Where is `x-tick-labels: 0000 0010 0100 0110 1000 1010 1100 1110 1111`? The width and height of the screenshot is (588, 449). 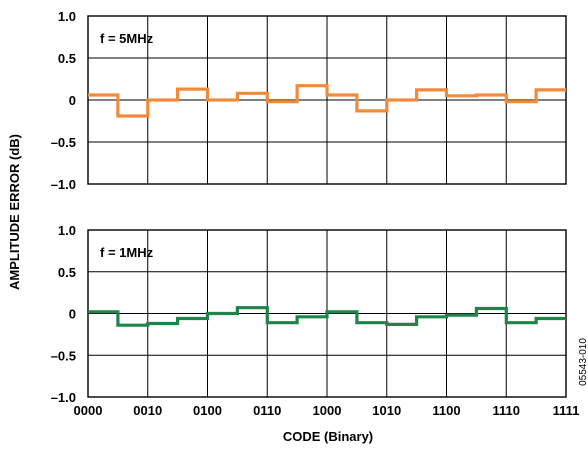 x-tick-labels: 0000 0010 0100 0110 1000 1010 1100 1110 1111 is located at coordinates (327, 410).